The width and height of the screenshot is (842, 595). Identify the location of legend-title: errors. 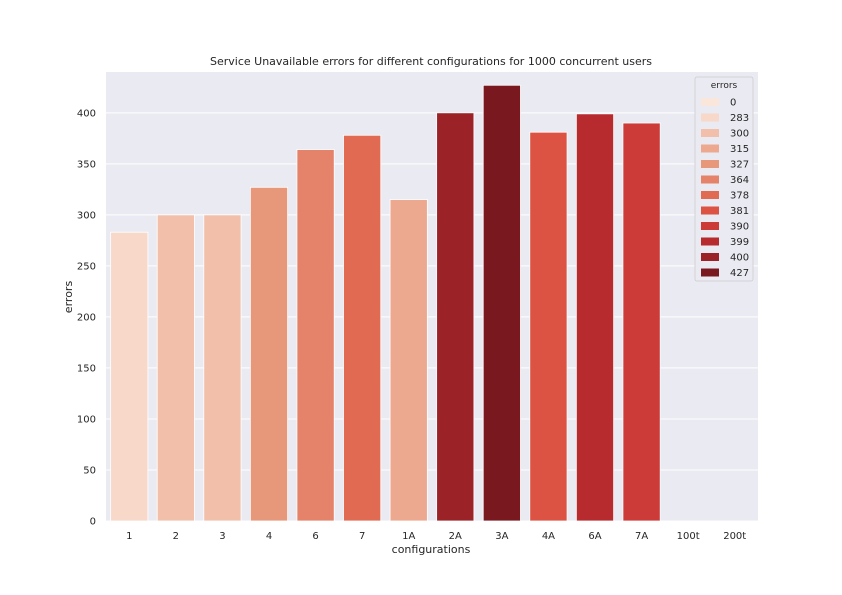
(724, 86).